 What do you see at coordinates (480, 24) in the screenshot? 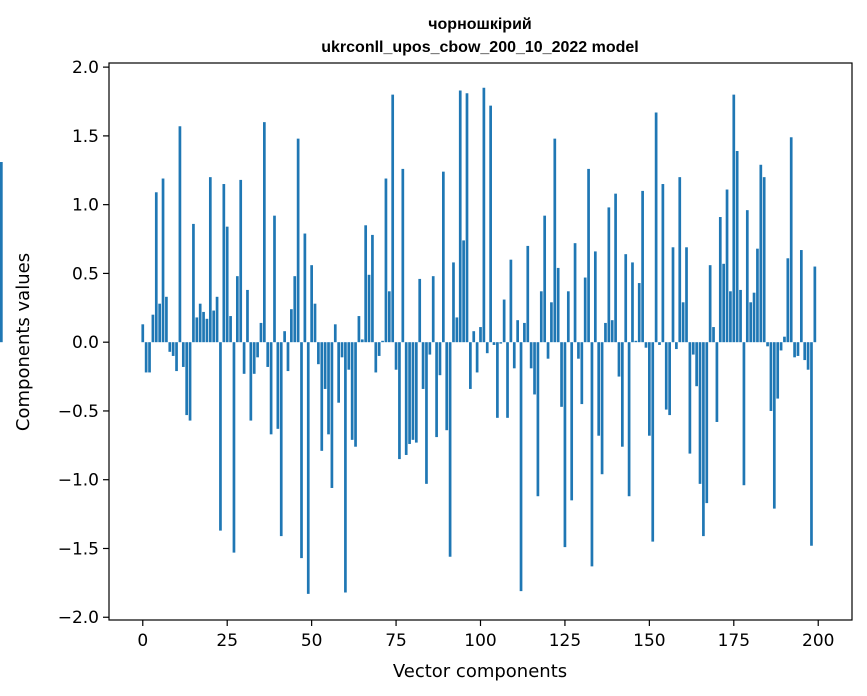
I see `chart-title: чорношкірий` at bounding box center [480, 24].